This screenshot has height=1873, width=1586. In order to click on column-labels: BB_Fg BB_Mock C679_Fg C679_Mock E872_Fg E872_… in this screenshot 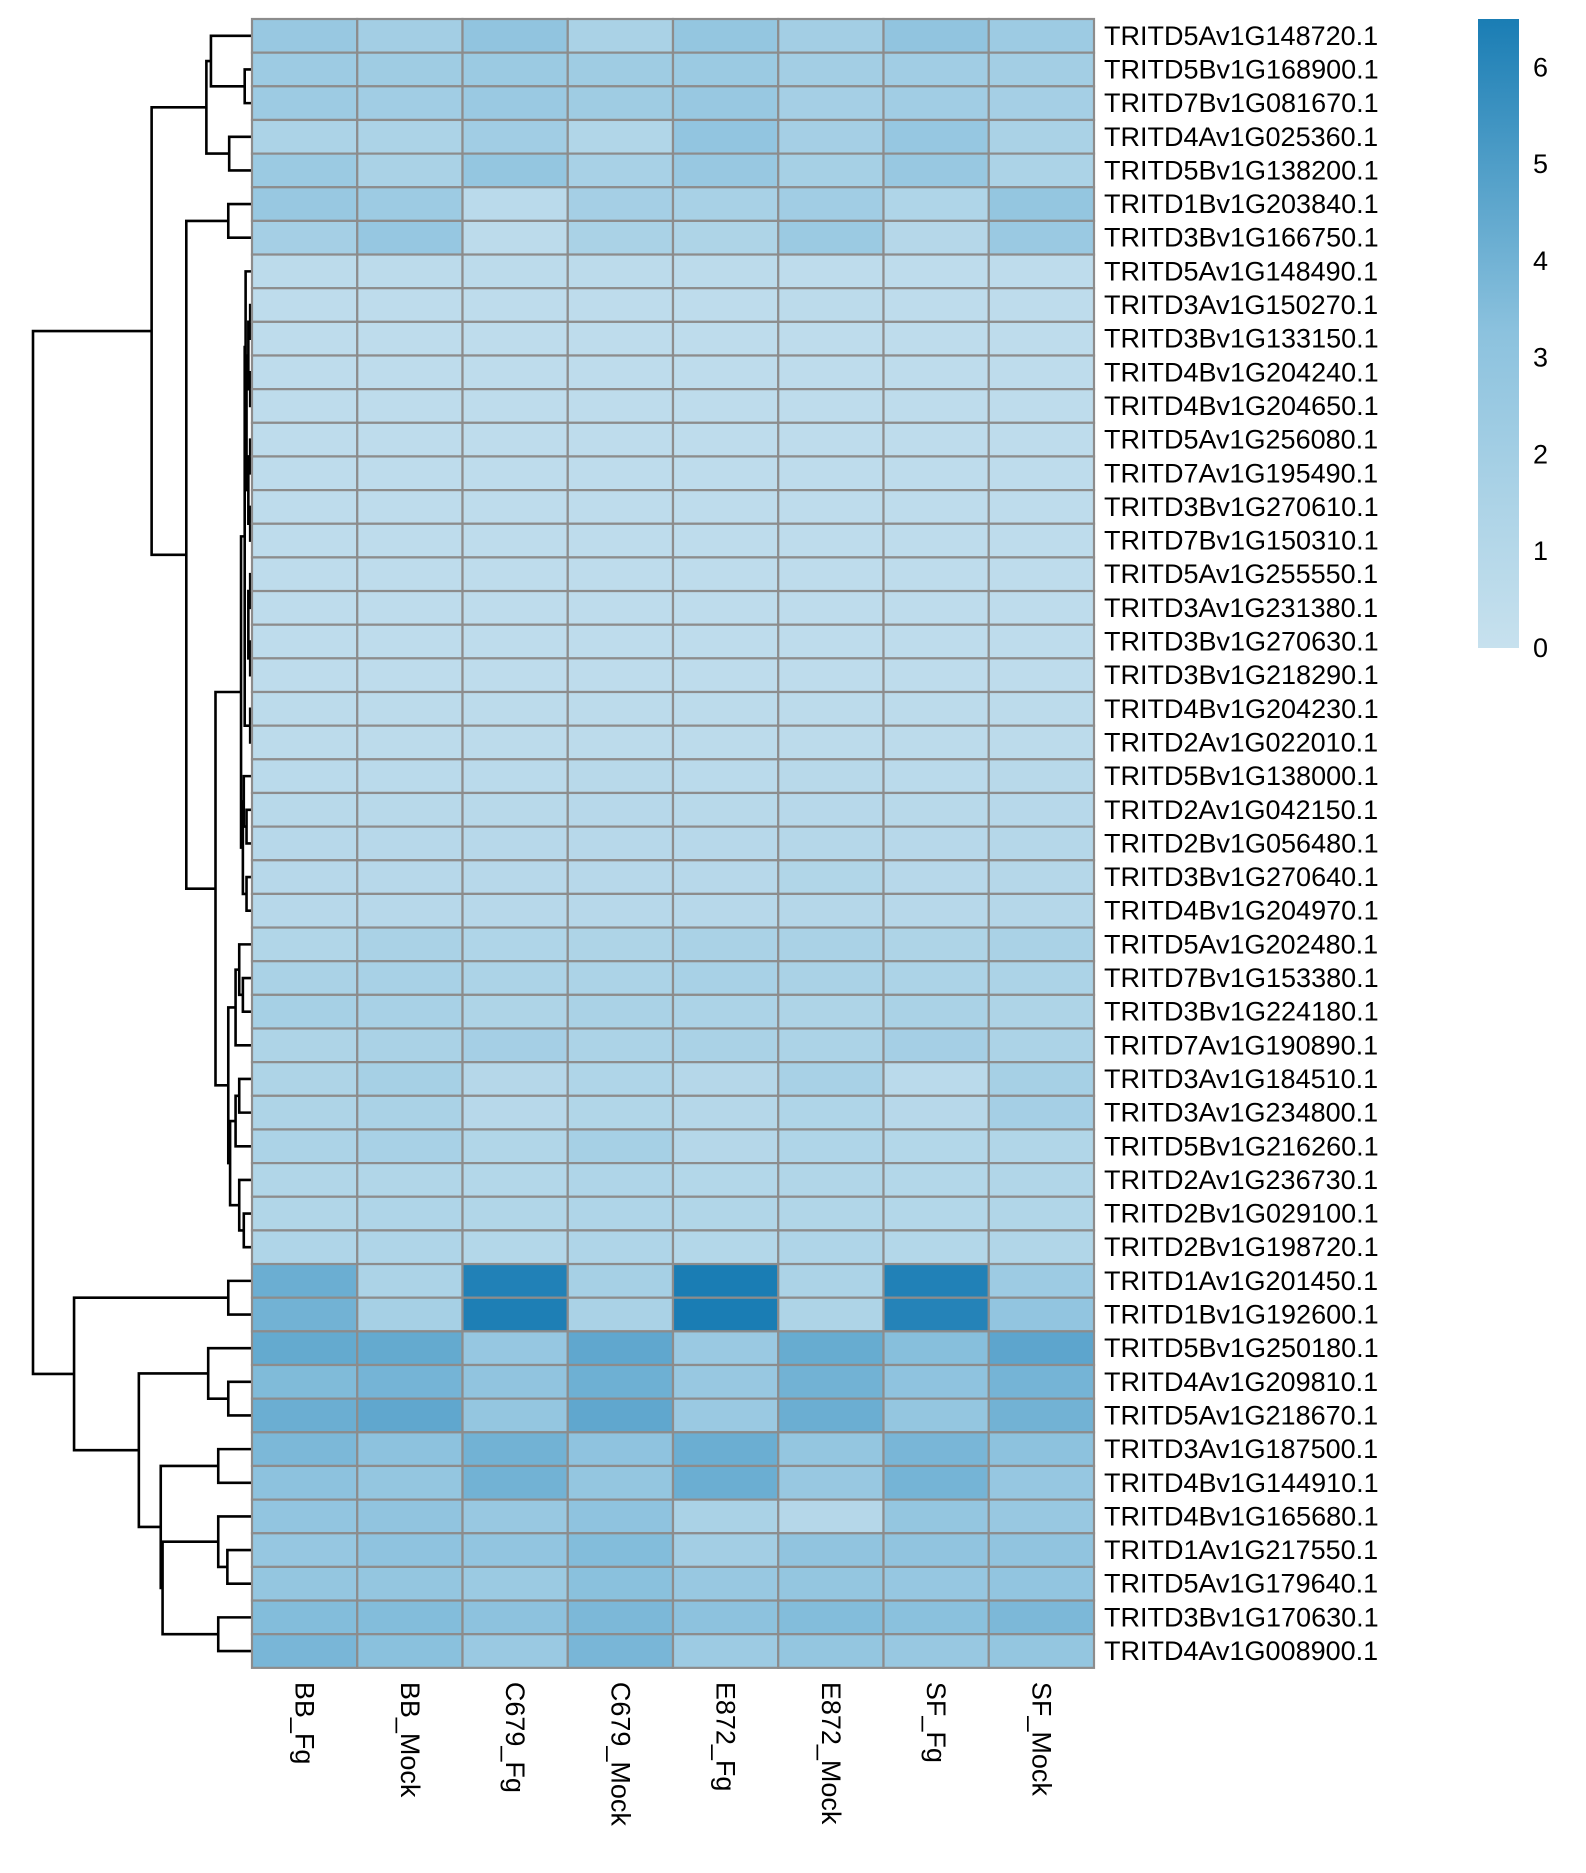, I will do `click(673, 1754)`.